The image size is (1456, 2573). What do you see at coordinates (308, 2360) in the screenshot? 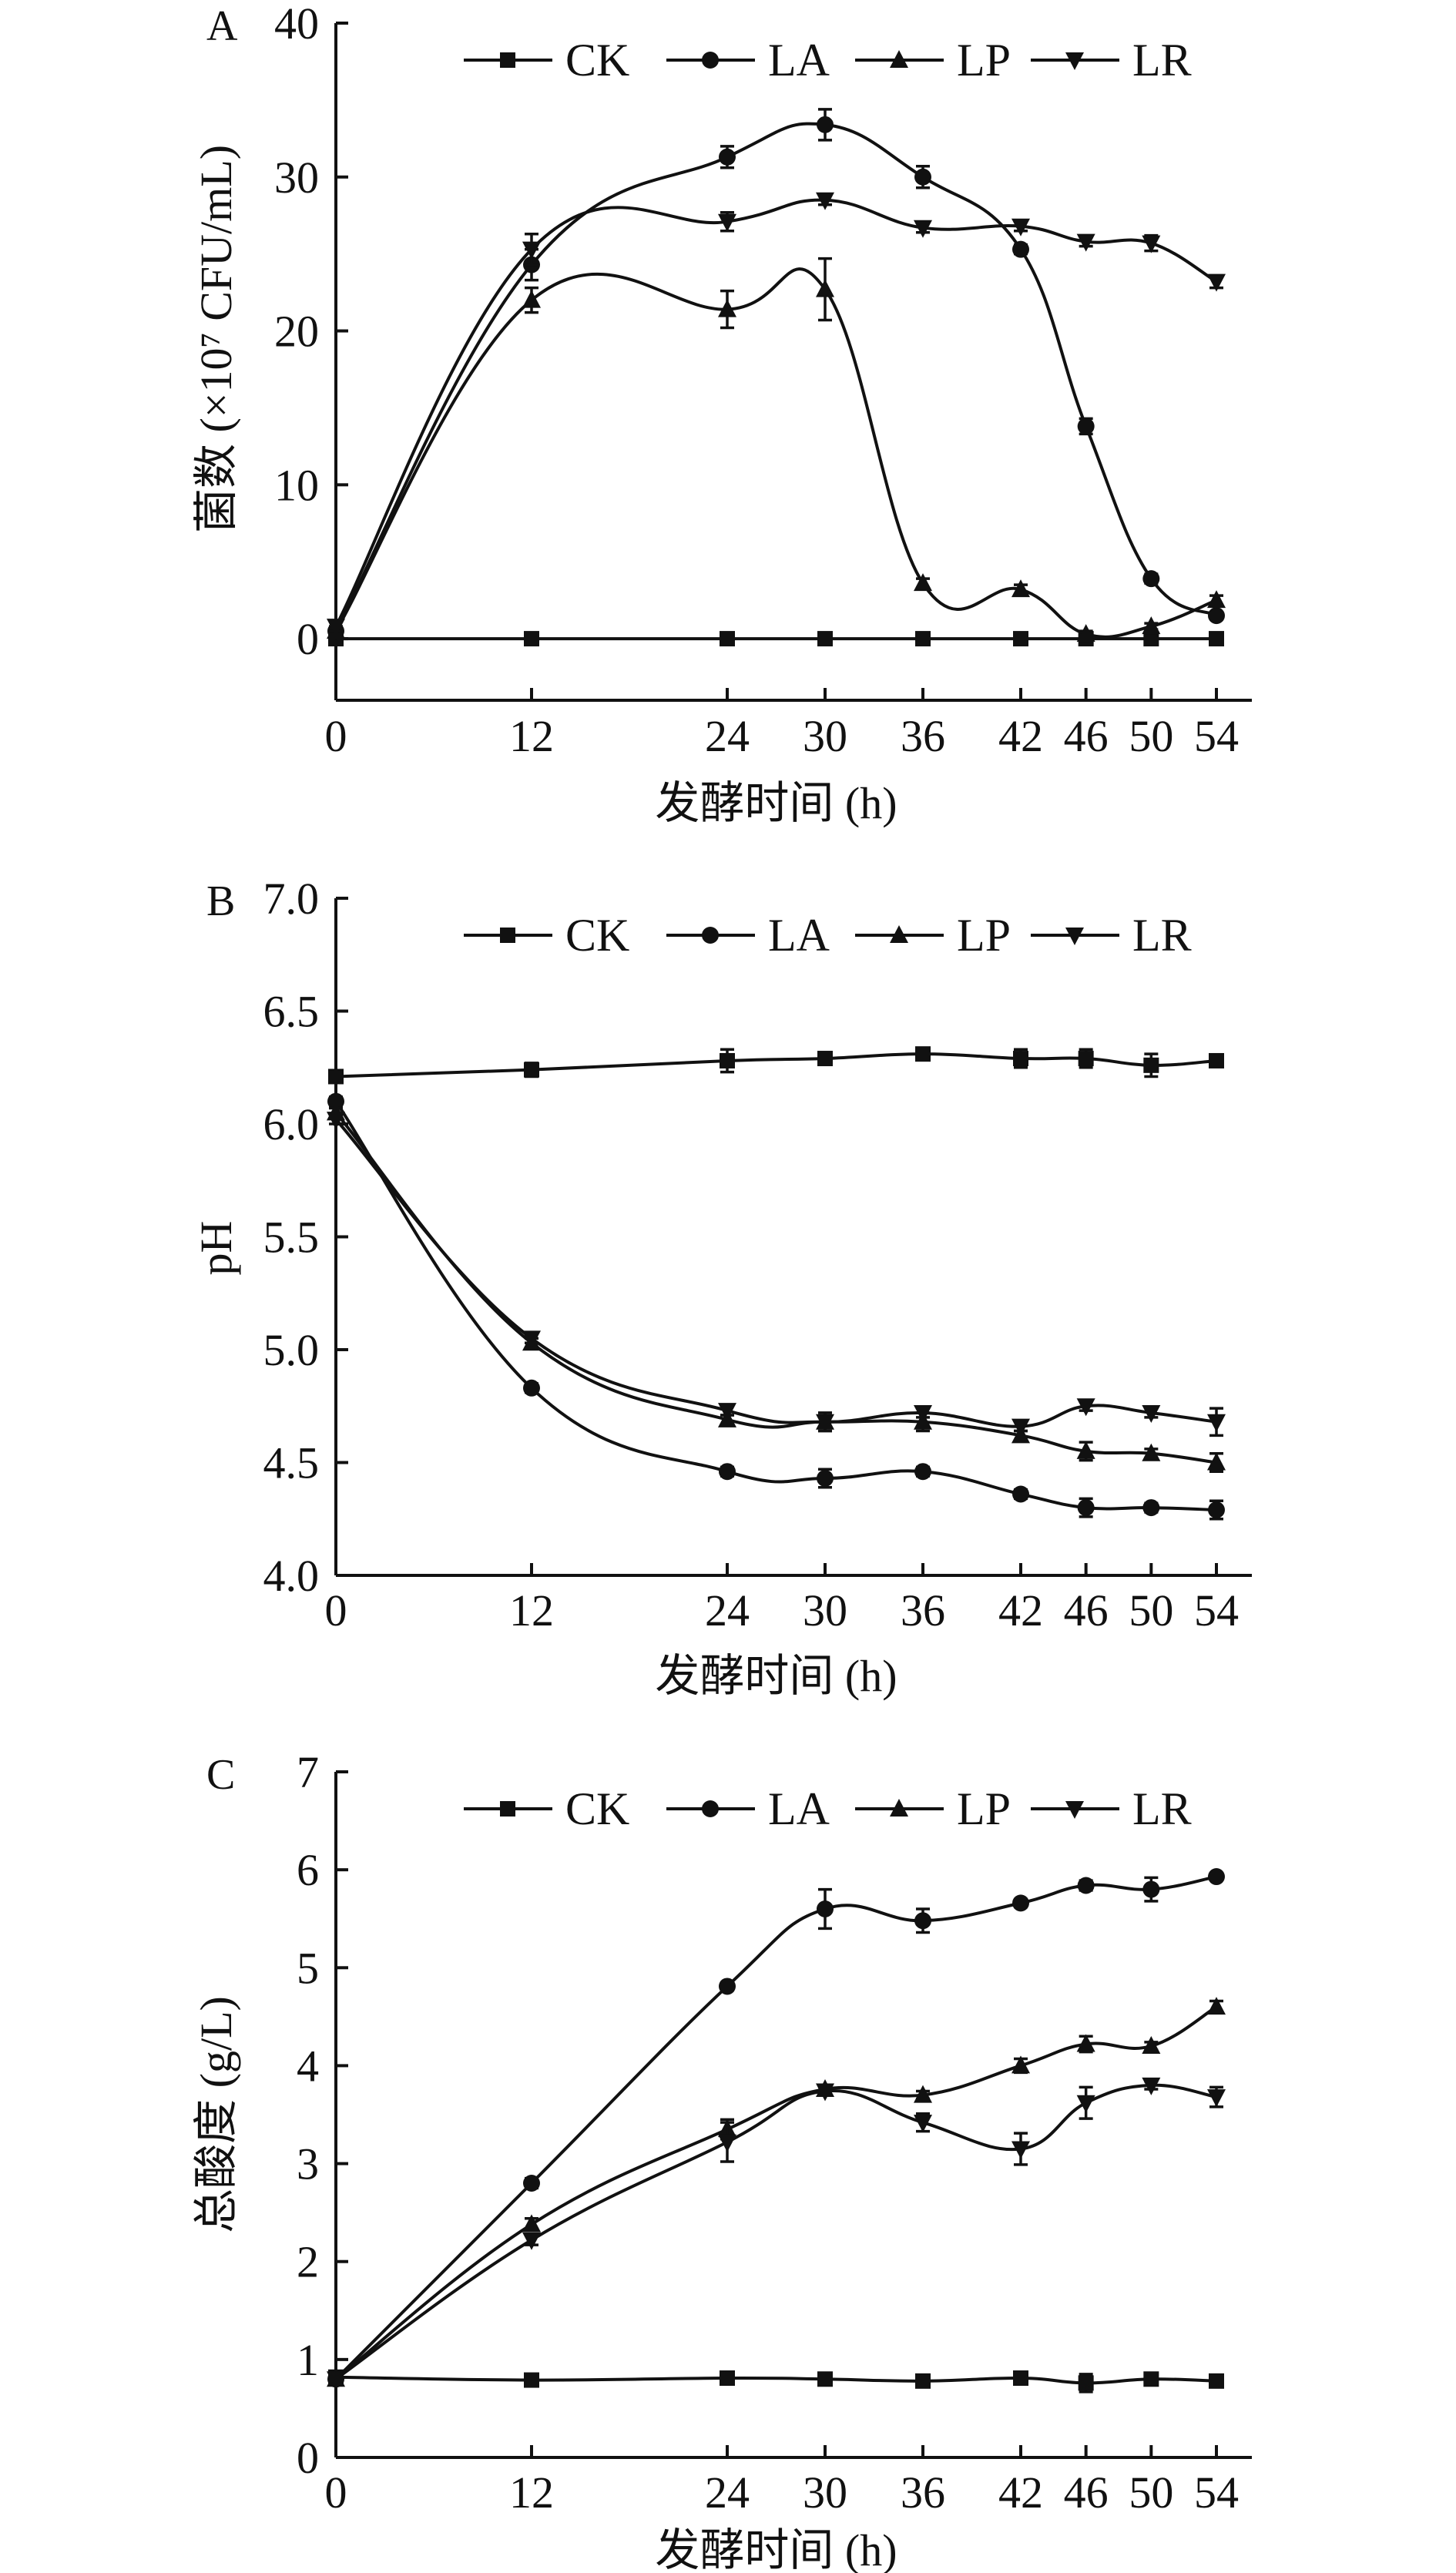
I see `y-tick-label: 1` at bounding box center [308, 2360].